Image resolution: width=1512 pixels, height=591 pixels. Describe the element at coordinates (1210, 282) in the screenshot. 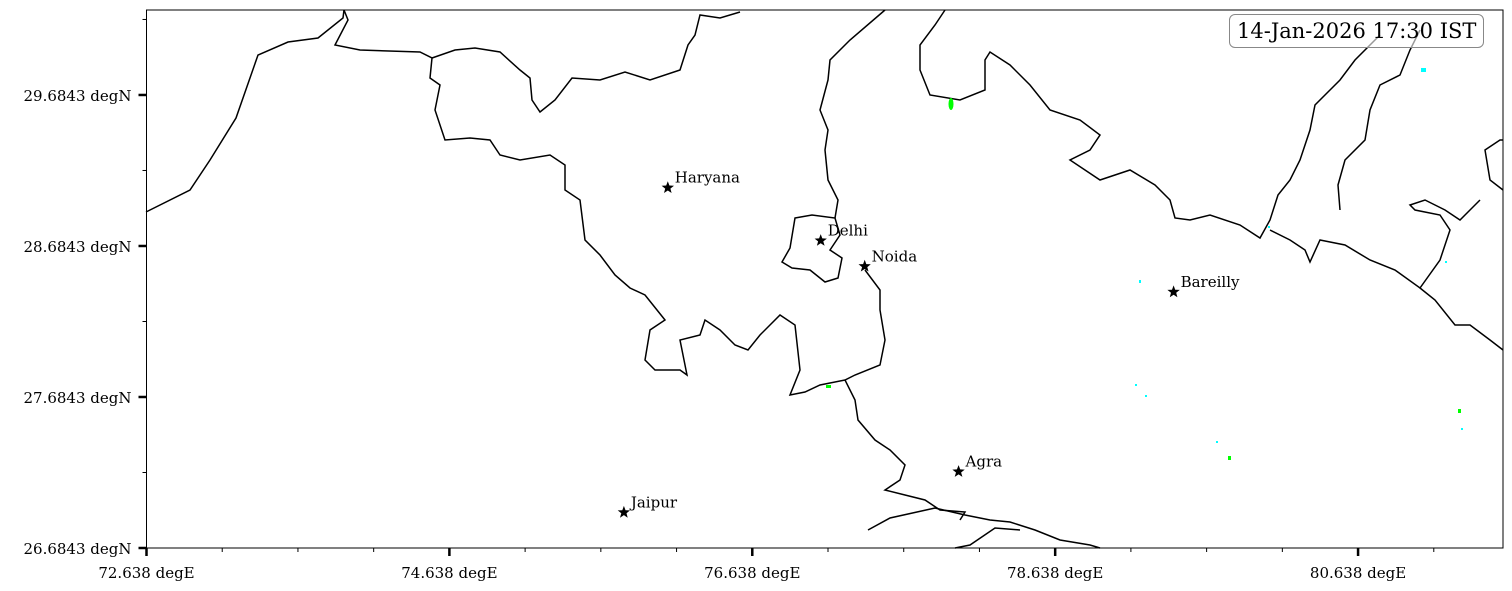

I see `city-label: Bareilly` at that location.